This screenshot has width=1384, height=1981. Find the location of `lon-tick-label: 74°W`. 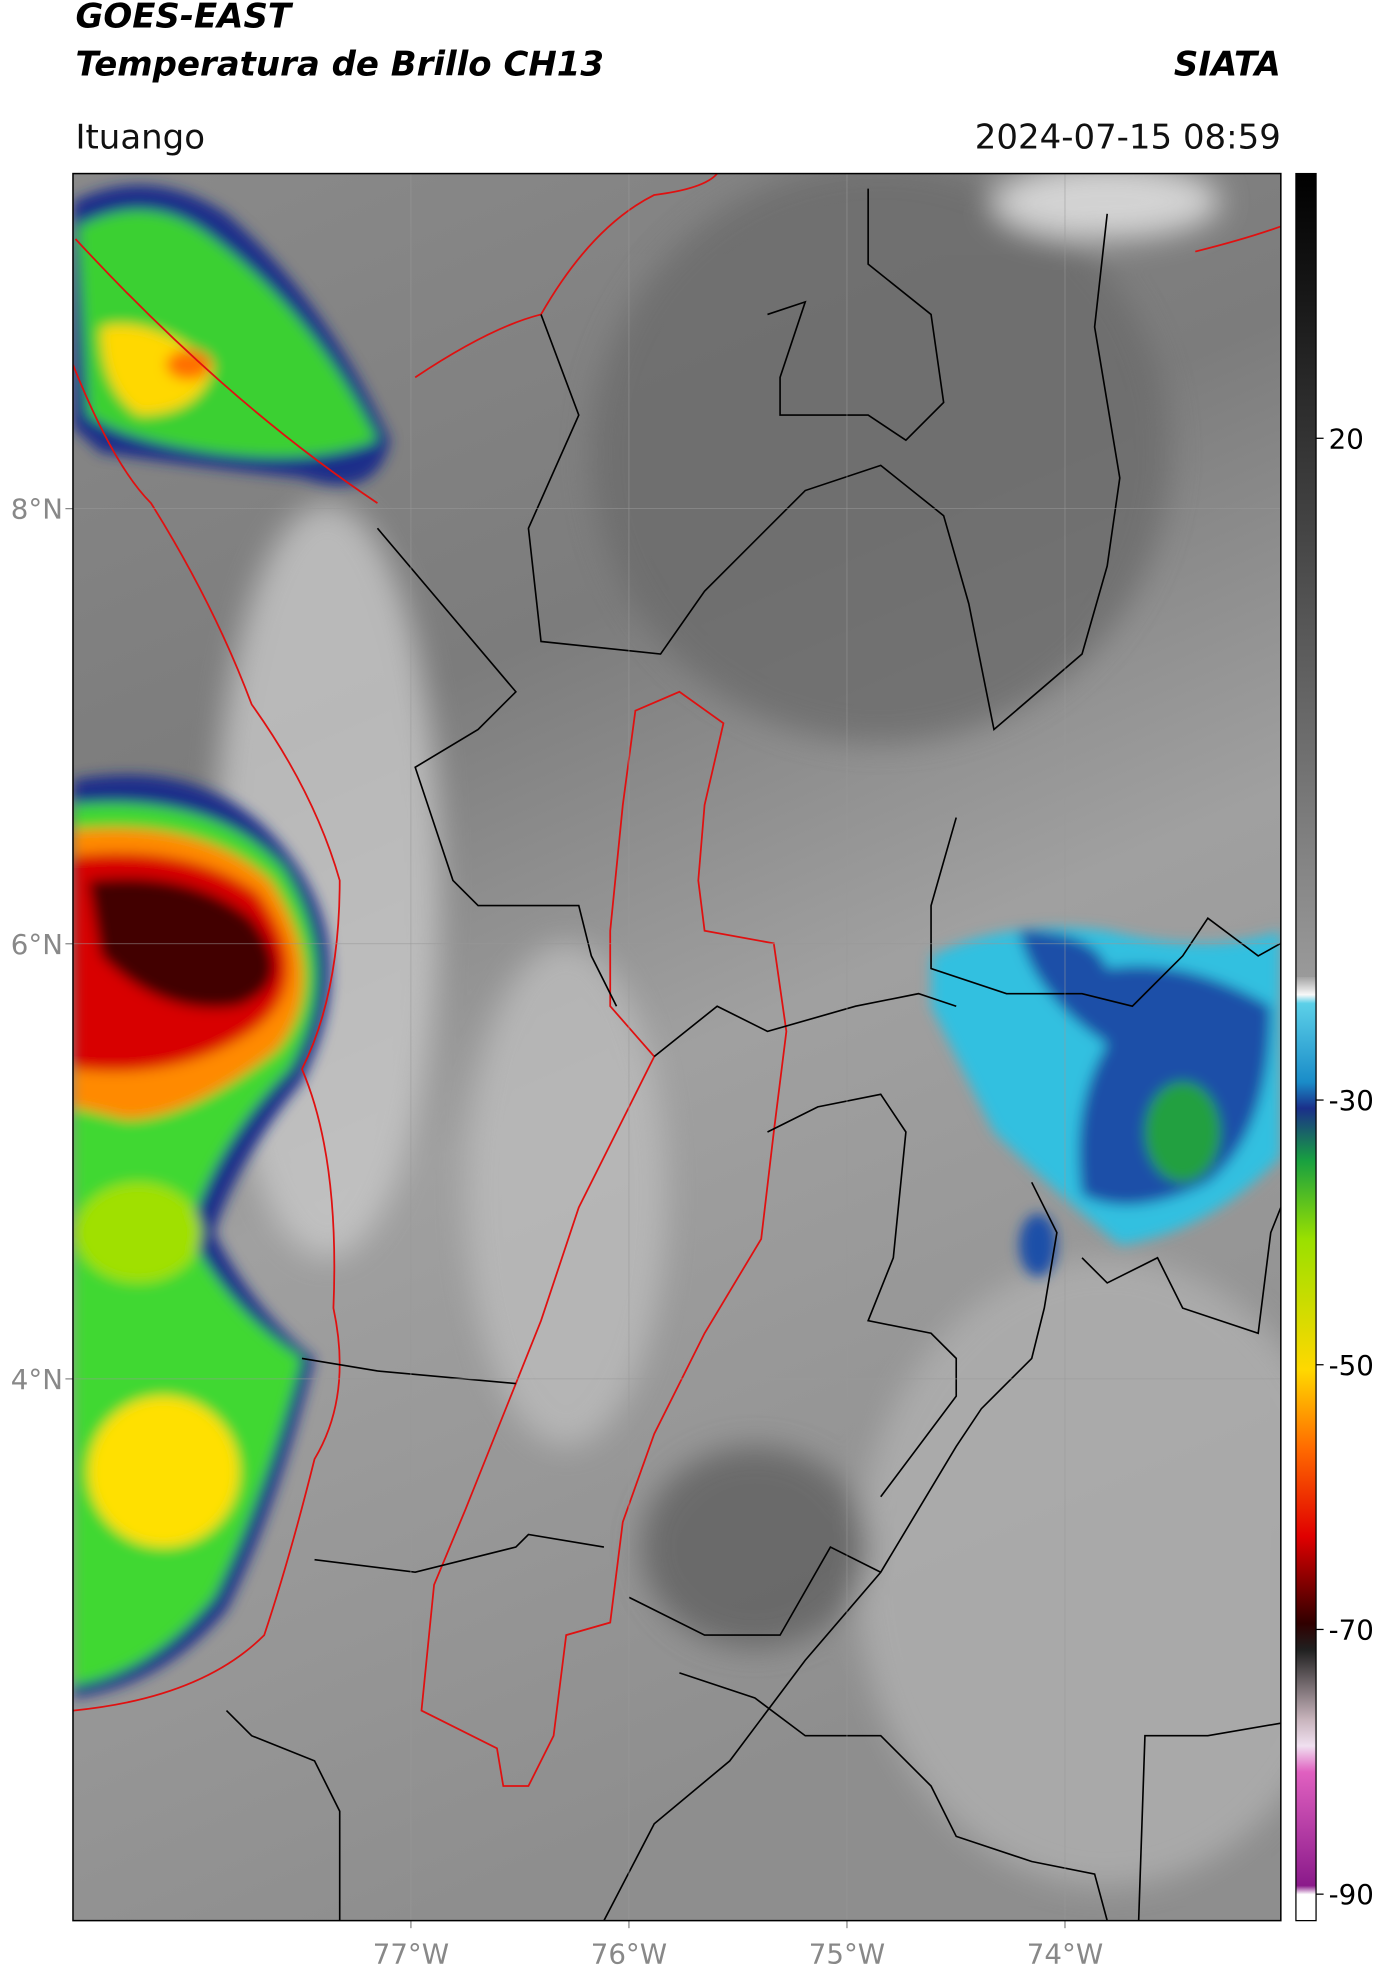

lon-tick-label: 74°W is located at coordinates (1065, 1953).